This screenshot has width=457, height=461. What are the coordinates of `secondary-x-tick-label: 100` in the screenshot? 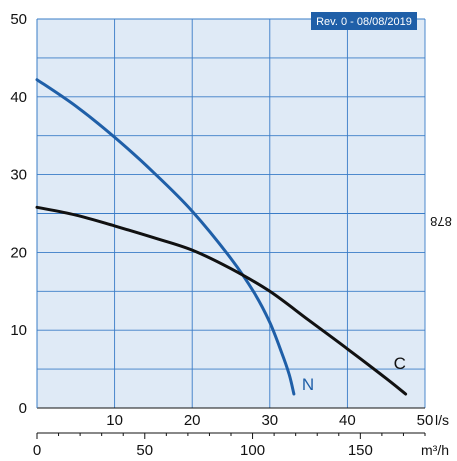 It's located at (252, 450).